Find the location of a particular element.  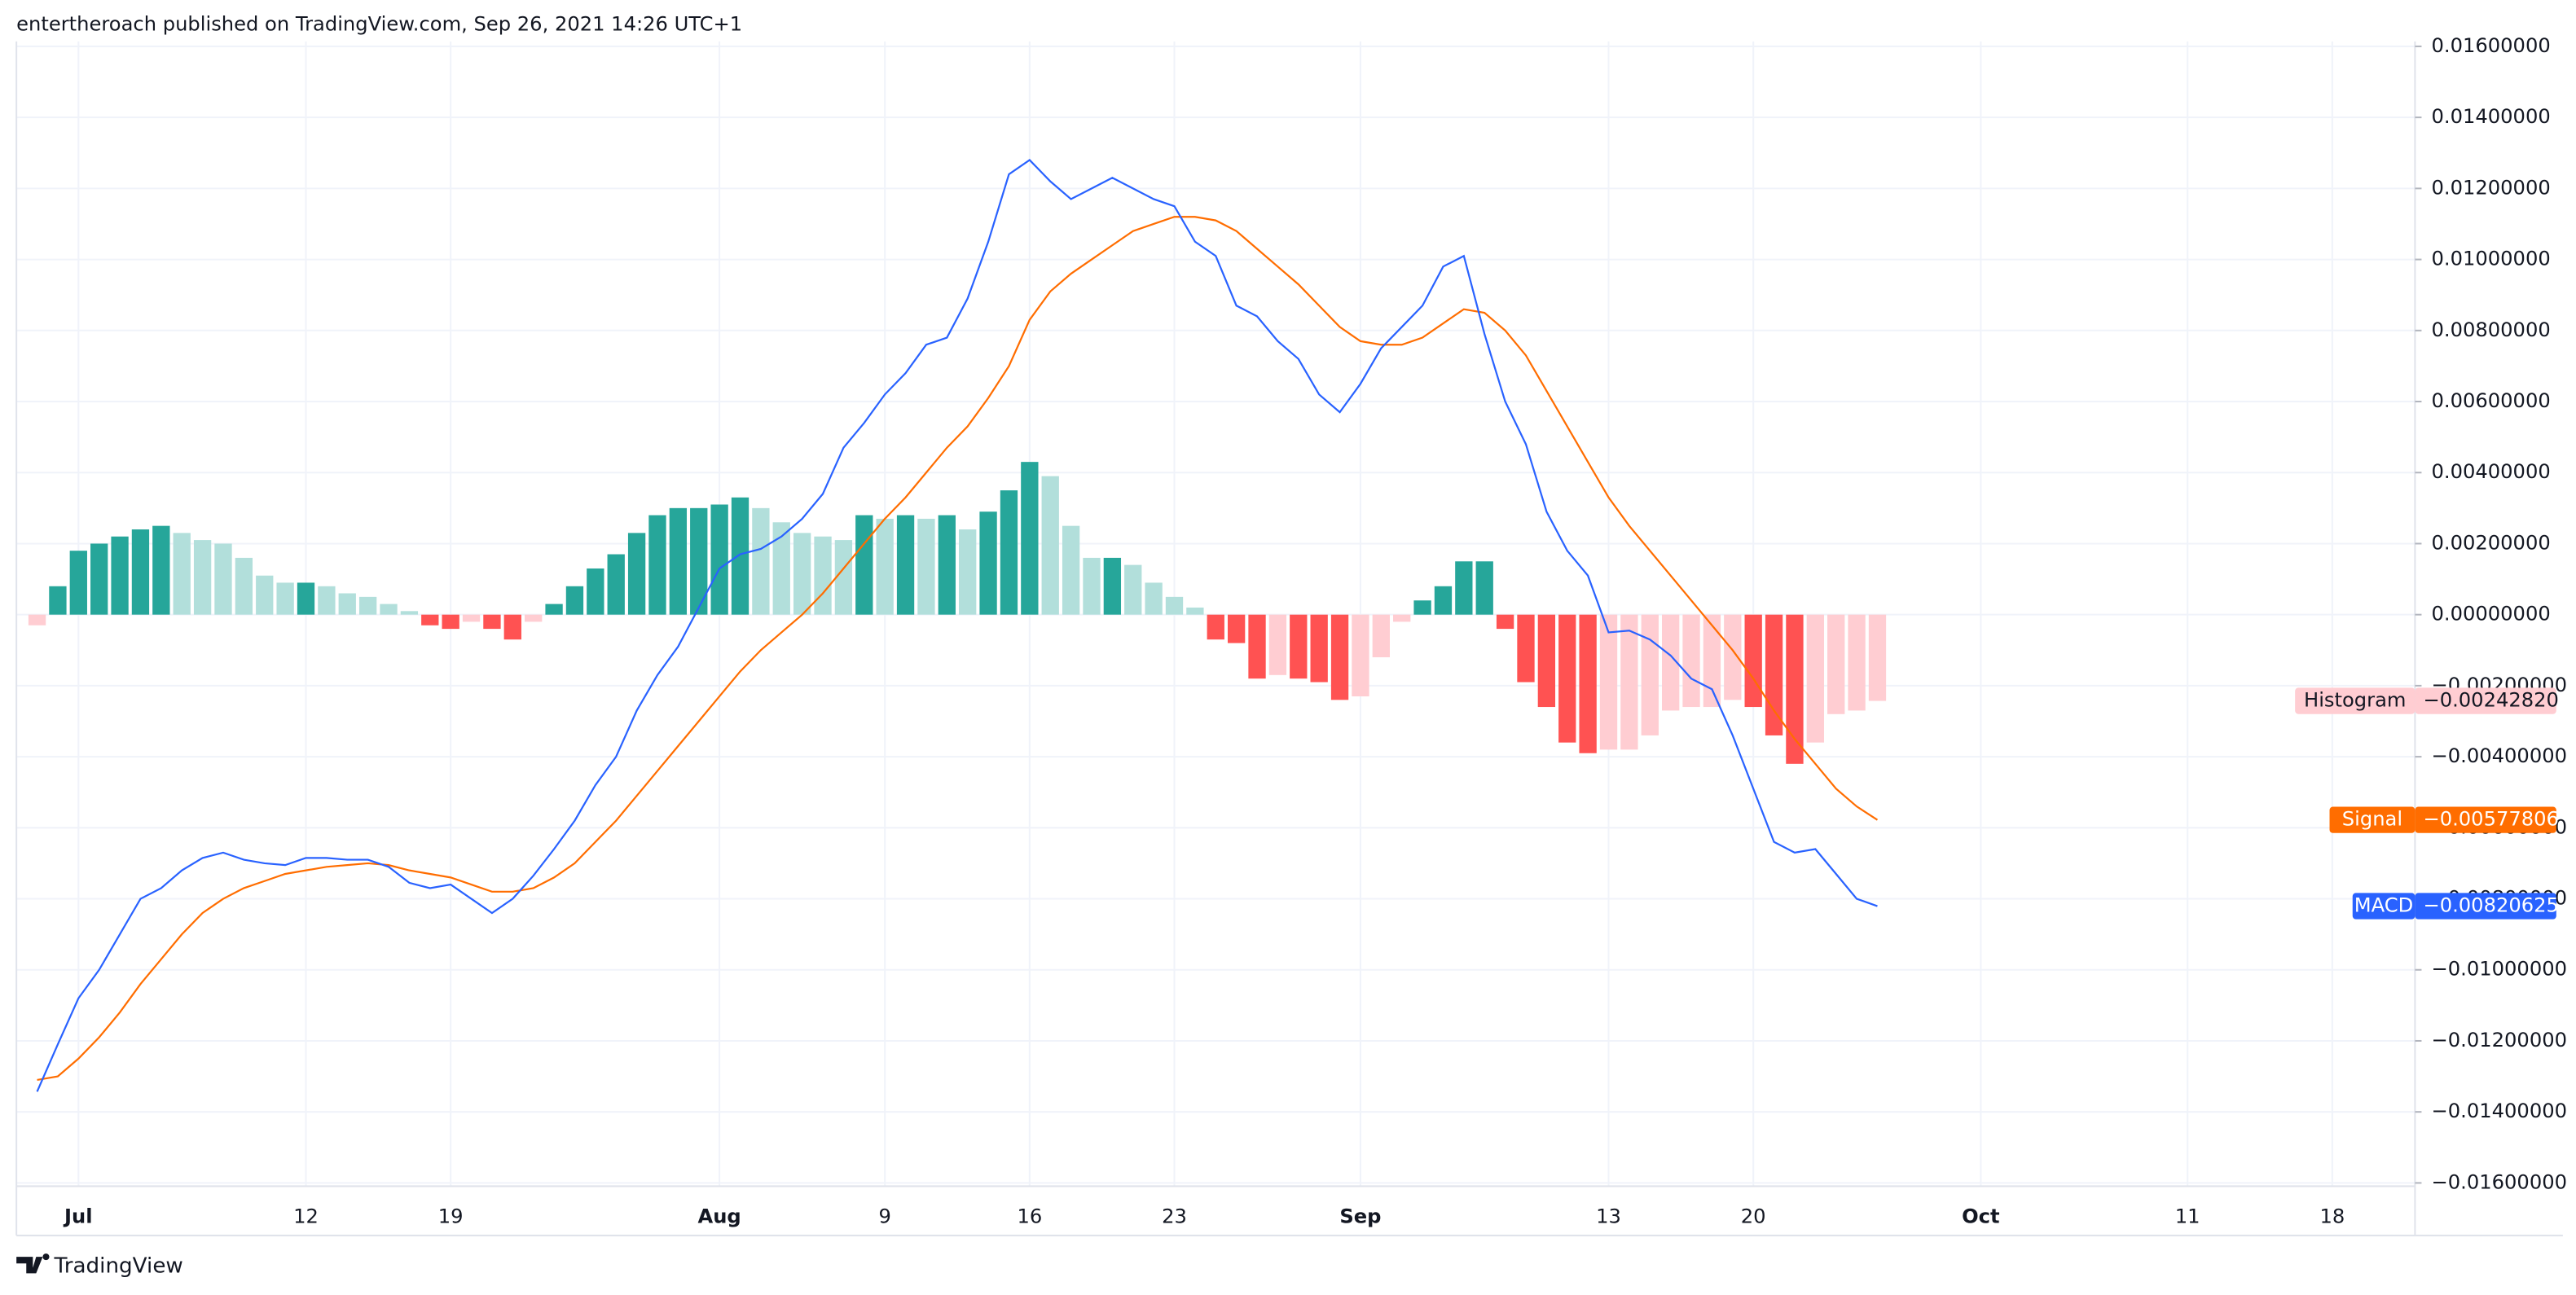

x-tick-label: 19 is located at coordinates (451, 1216).